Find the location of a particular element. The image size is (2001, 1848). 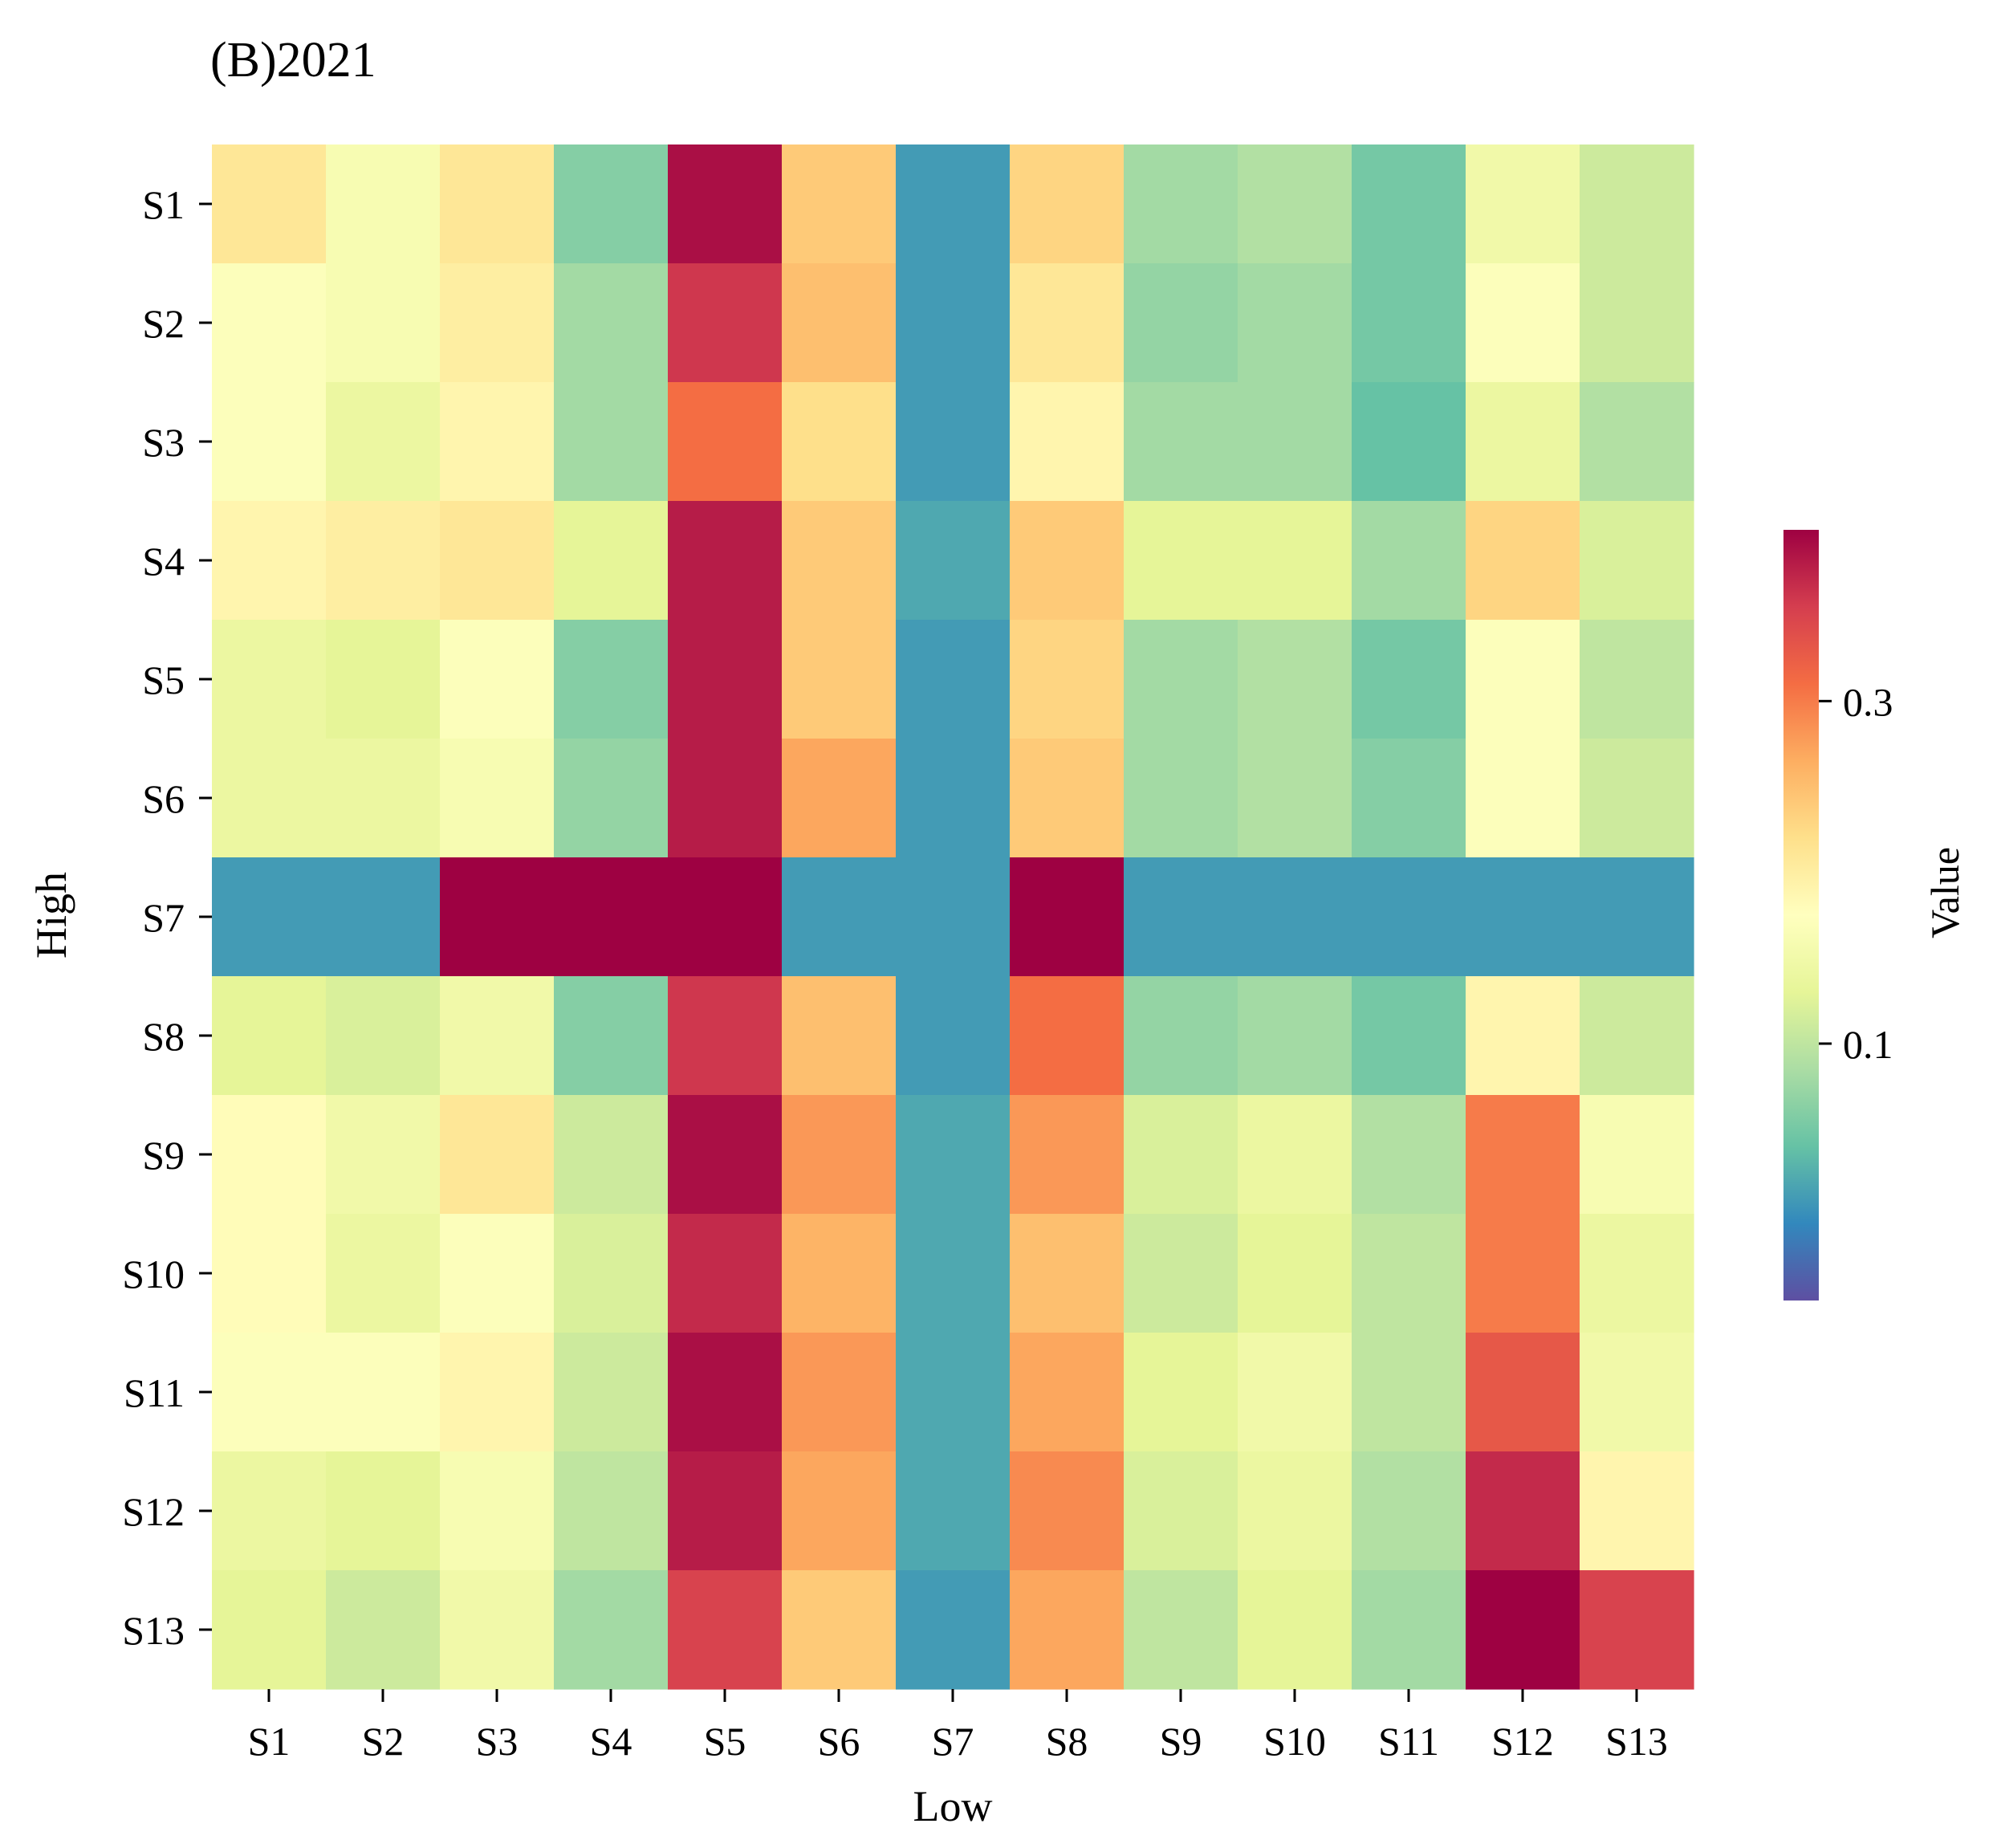

heatmap-cell-S12-S12 is located at coordinates (1523, 1511).